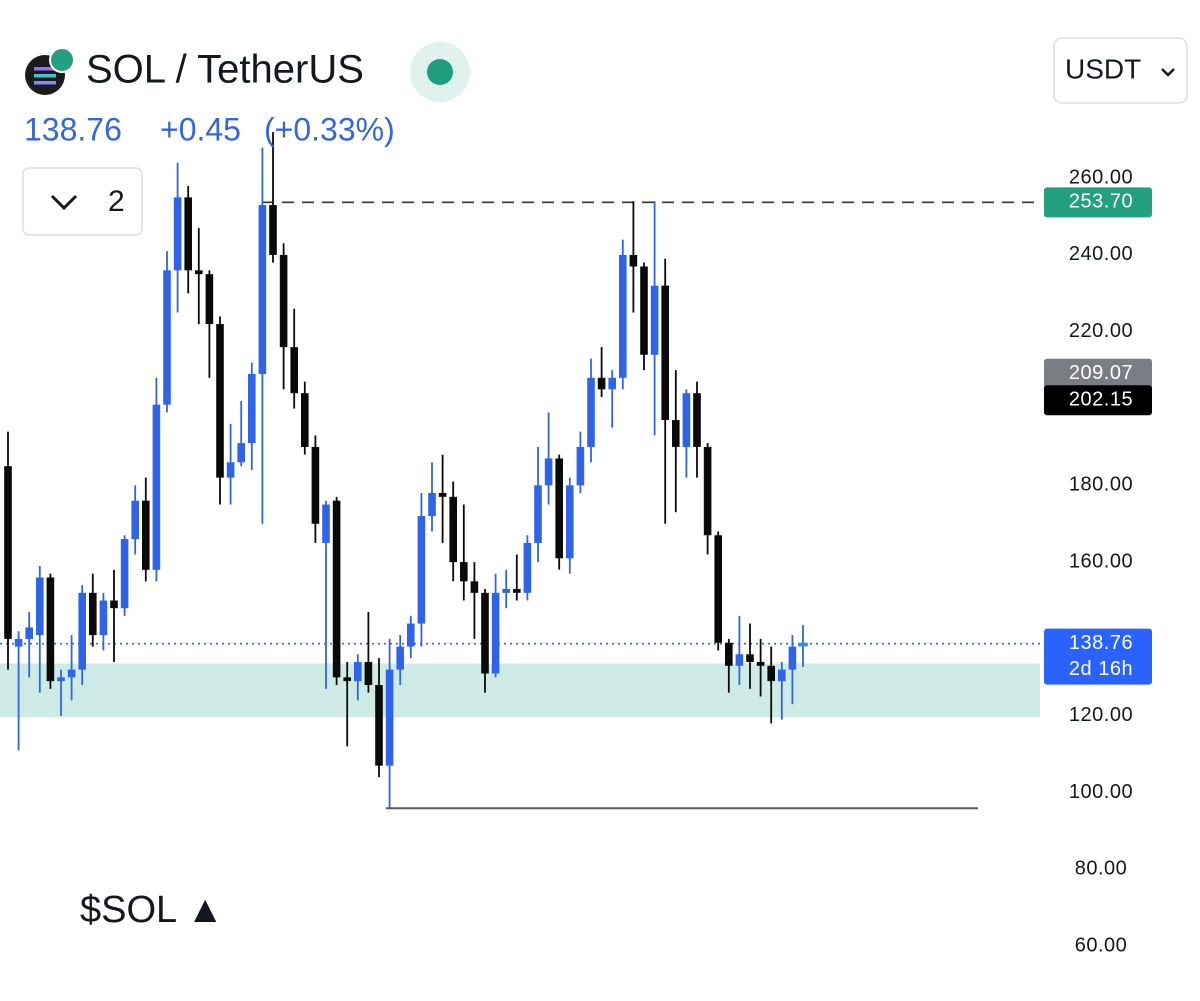 The width and height of the screenshot is (1200, 1001). I want to click on y-tick-label: 220.00, so click(1101, 331).